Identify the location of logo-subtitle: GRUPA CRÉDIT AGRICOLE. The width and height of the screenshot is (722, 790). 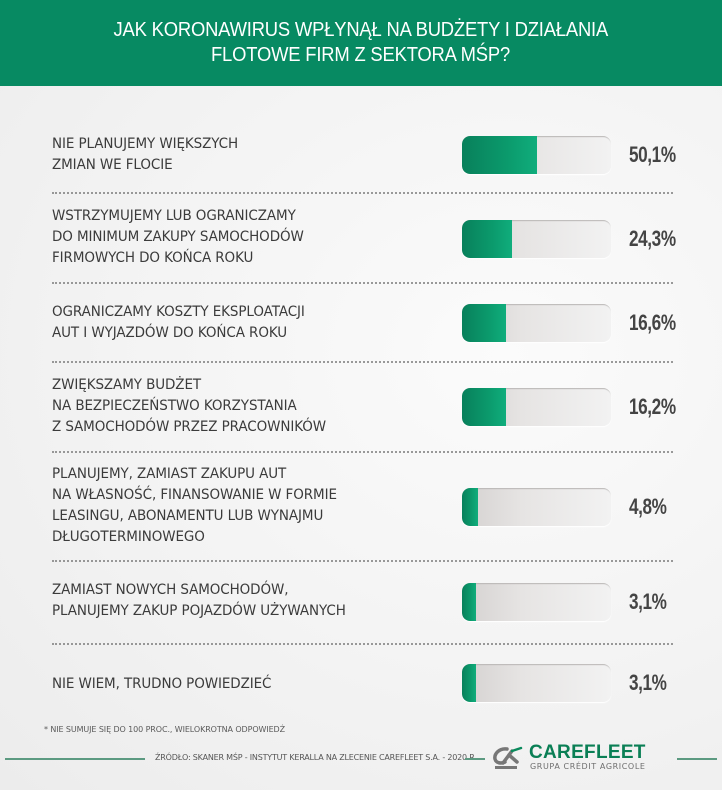
(588, 766).